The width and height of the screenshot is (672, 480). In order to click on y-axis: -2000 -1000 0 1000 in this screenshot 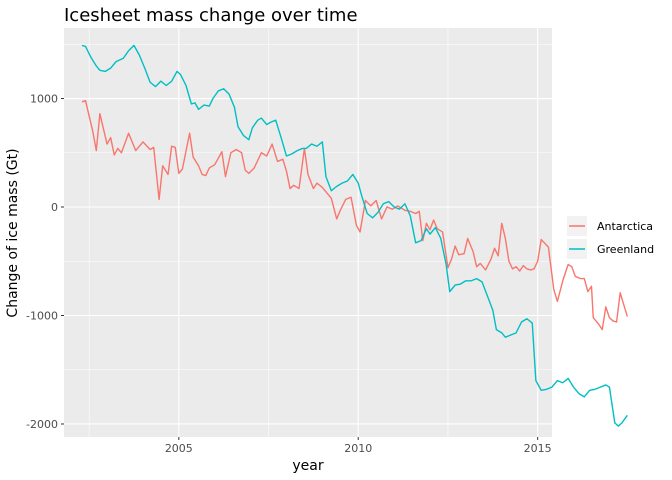, I will do `click(45, 262)`.